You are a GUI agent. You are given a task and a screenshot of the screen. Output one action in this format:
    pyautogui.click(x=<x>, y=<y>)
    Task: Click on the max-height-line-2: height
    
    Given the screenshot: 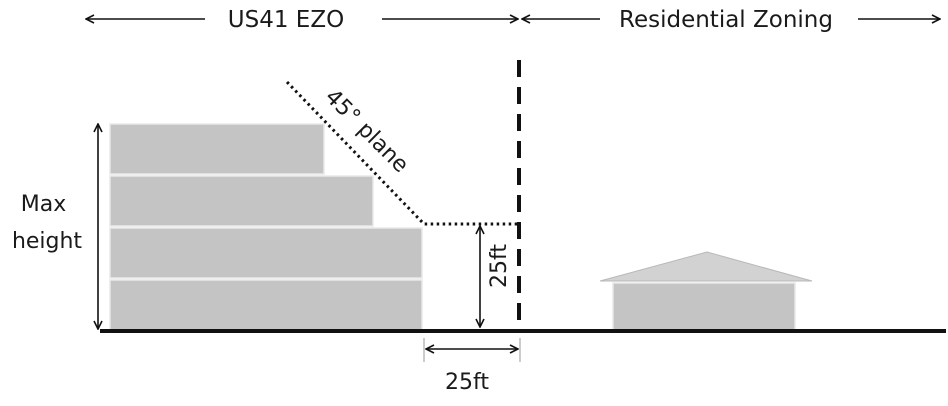 What is the action you would take?
    pyautogui.click(x=47, y=241)
    